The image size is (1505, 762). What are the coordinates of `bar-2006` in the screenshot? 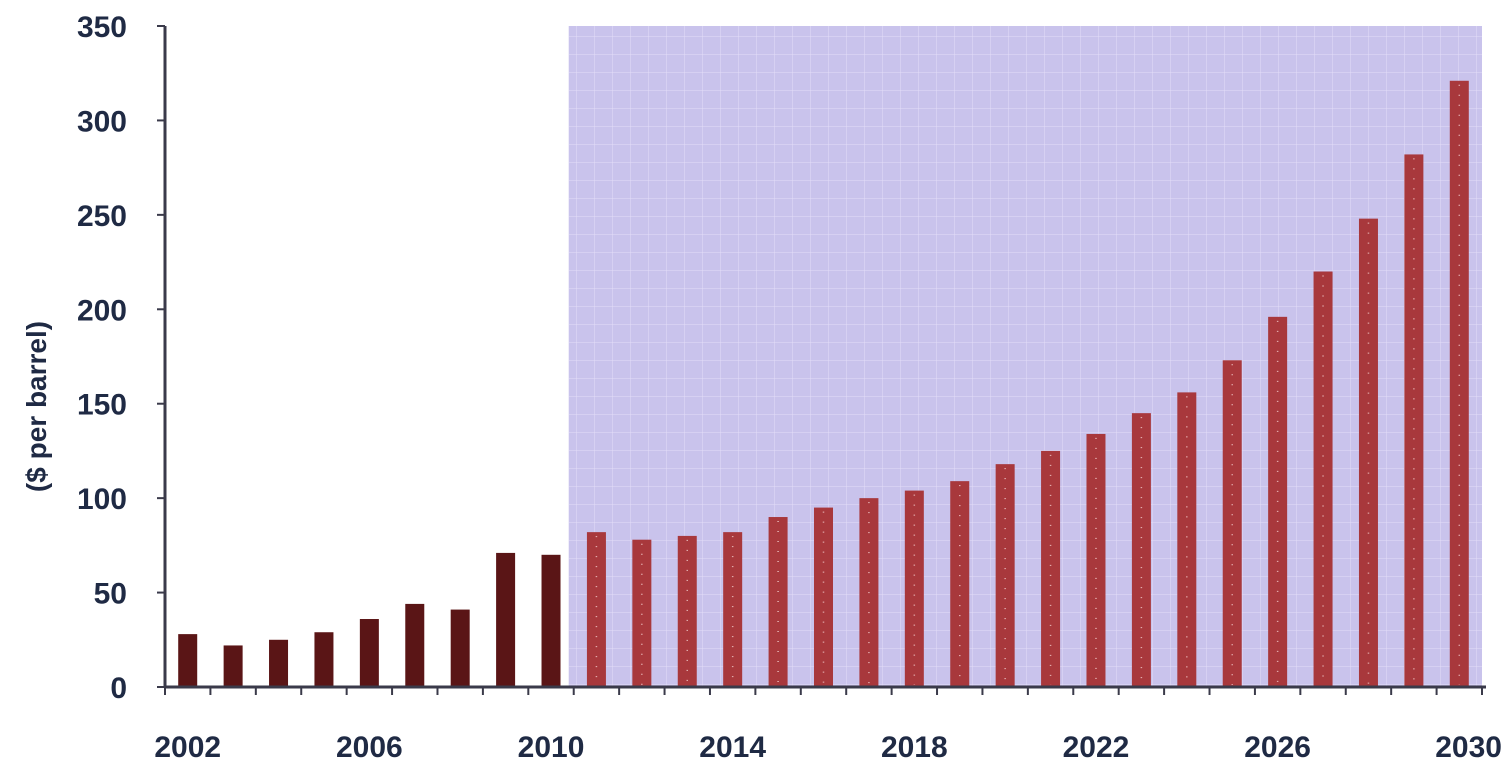 It's located at (369, 653).